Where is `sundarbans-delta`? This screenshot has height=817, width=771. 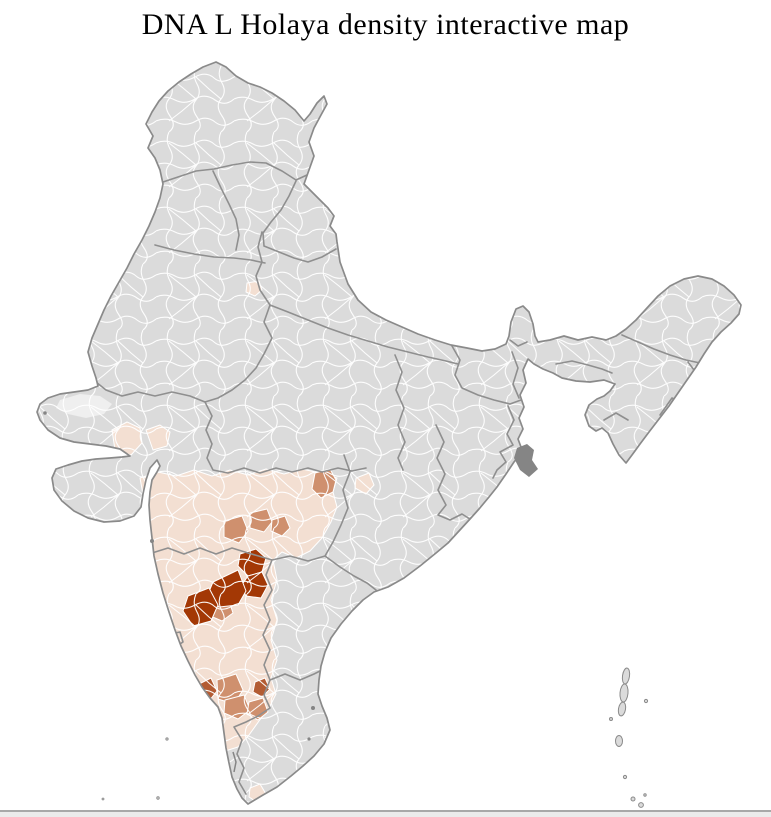 sundarbans-delta is located at coordinates (526, 460).